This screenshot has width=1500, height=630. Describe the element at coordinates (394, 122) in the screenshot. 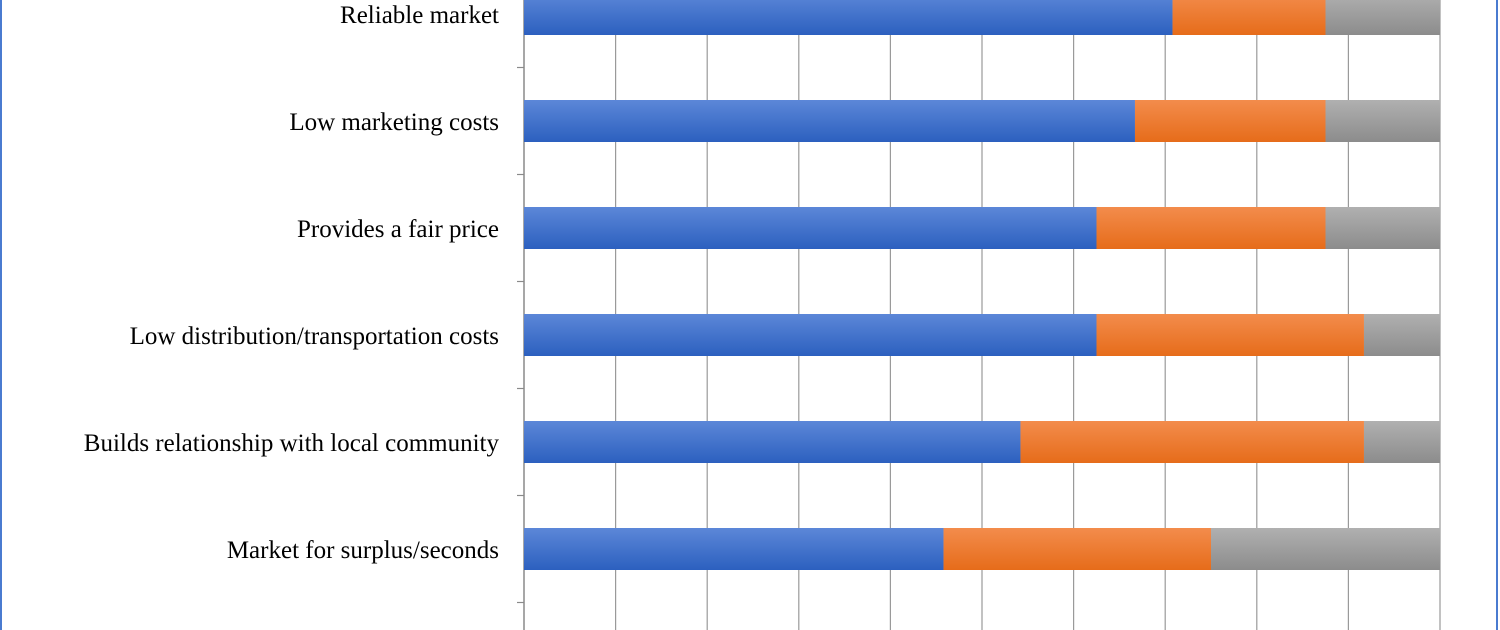

I see `category-label: Low marketing costs` at that location.